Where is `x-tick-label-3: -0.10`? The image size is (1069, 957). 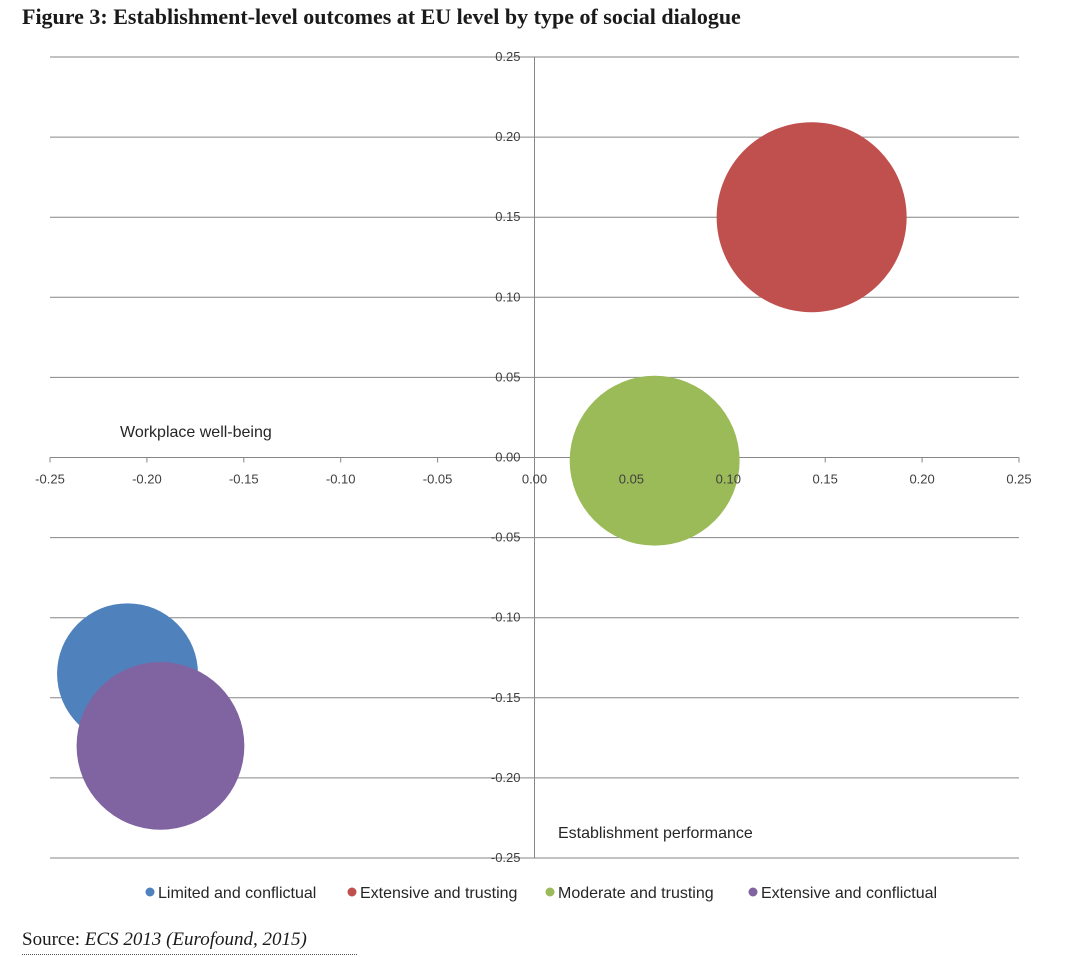 x-tick-label-3: -0.10 is located at coordinates (341, 479).